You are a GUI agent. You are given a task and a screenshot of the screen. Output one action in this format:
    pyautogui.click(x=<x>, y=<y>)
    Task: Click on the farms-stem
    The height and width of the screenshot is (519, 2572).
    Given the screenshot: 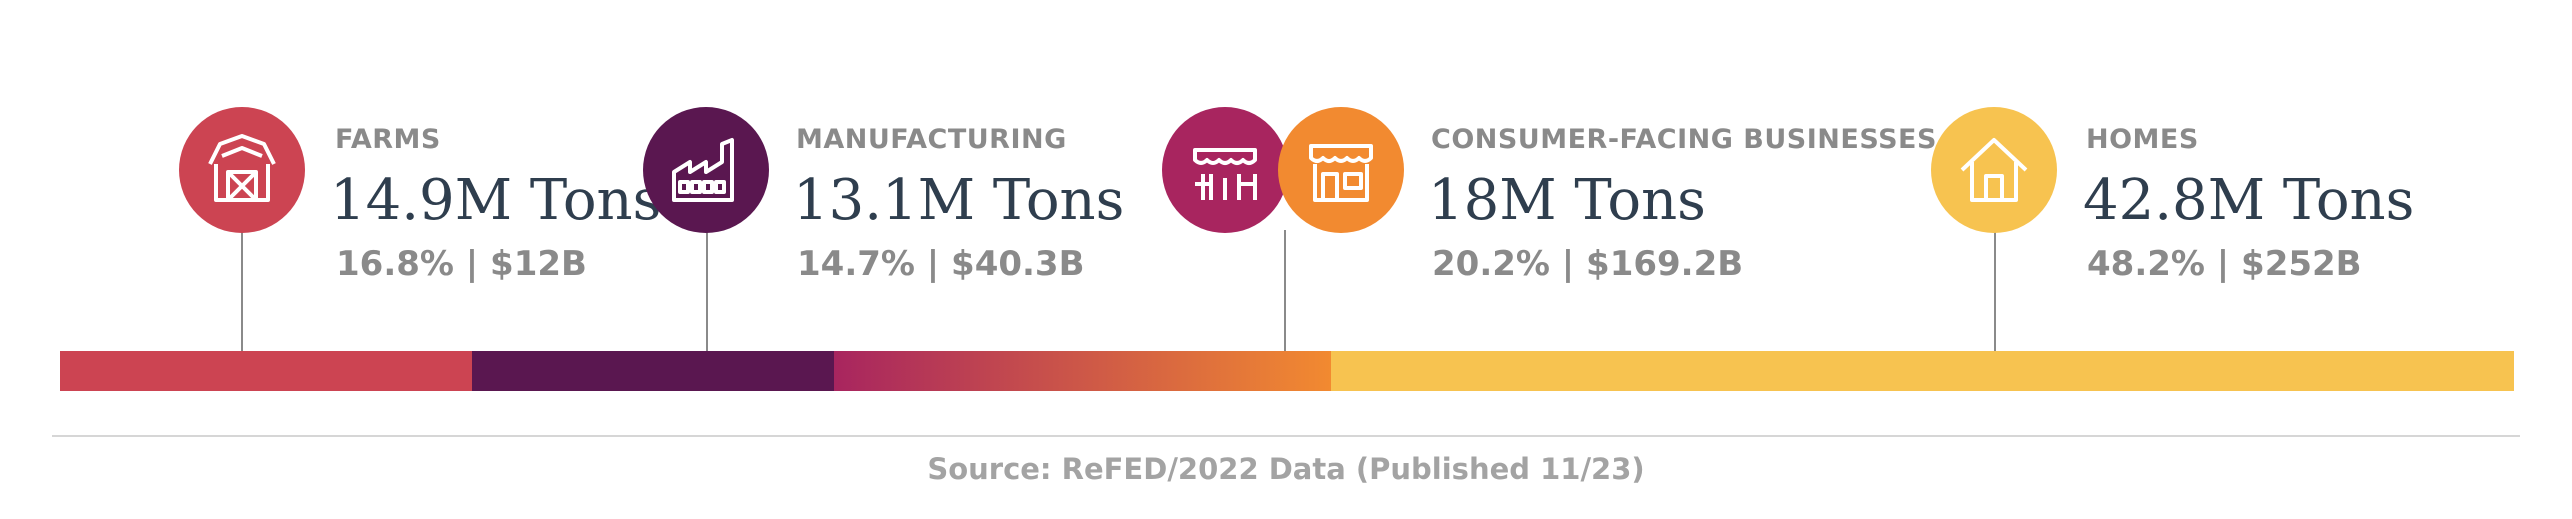 What is the action you would take?
    pyautogui.click(x=242, y=290)
    